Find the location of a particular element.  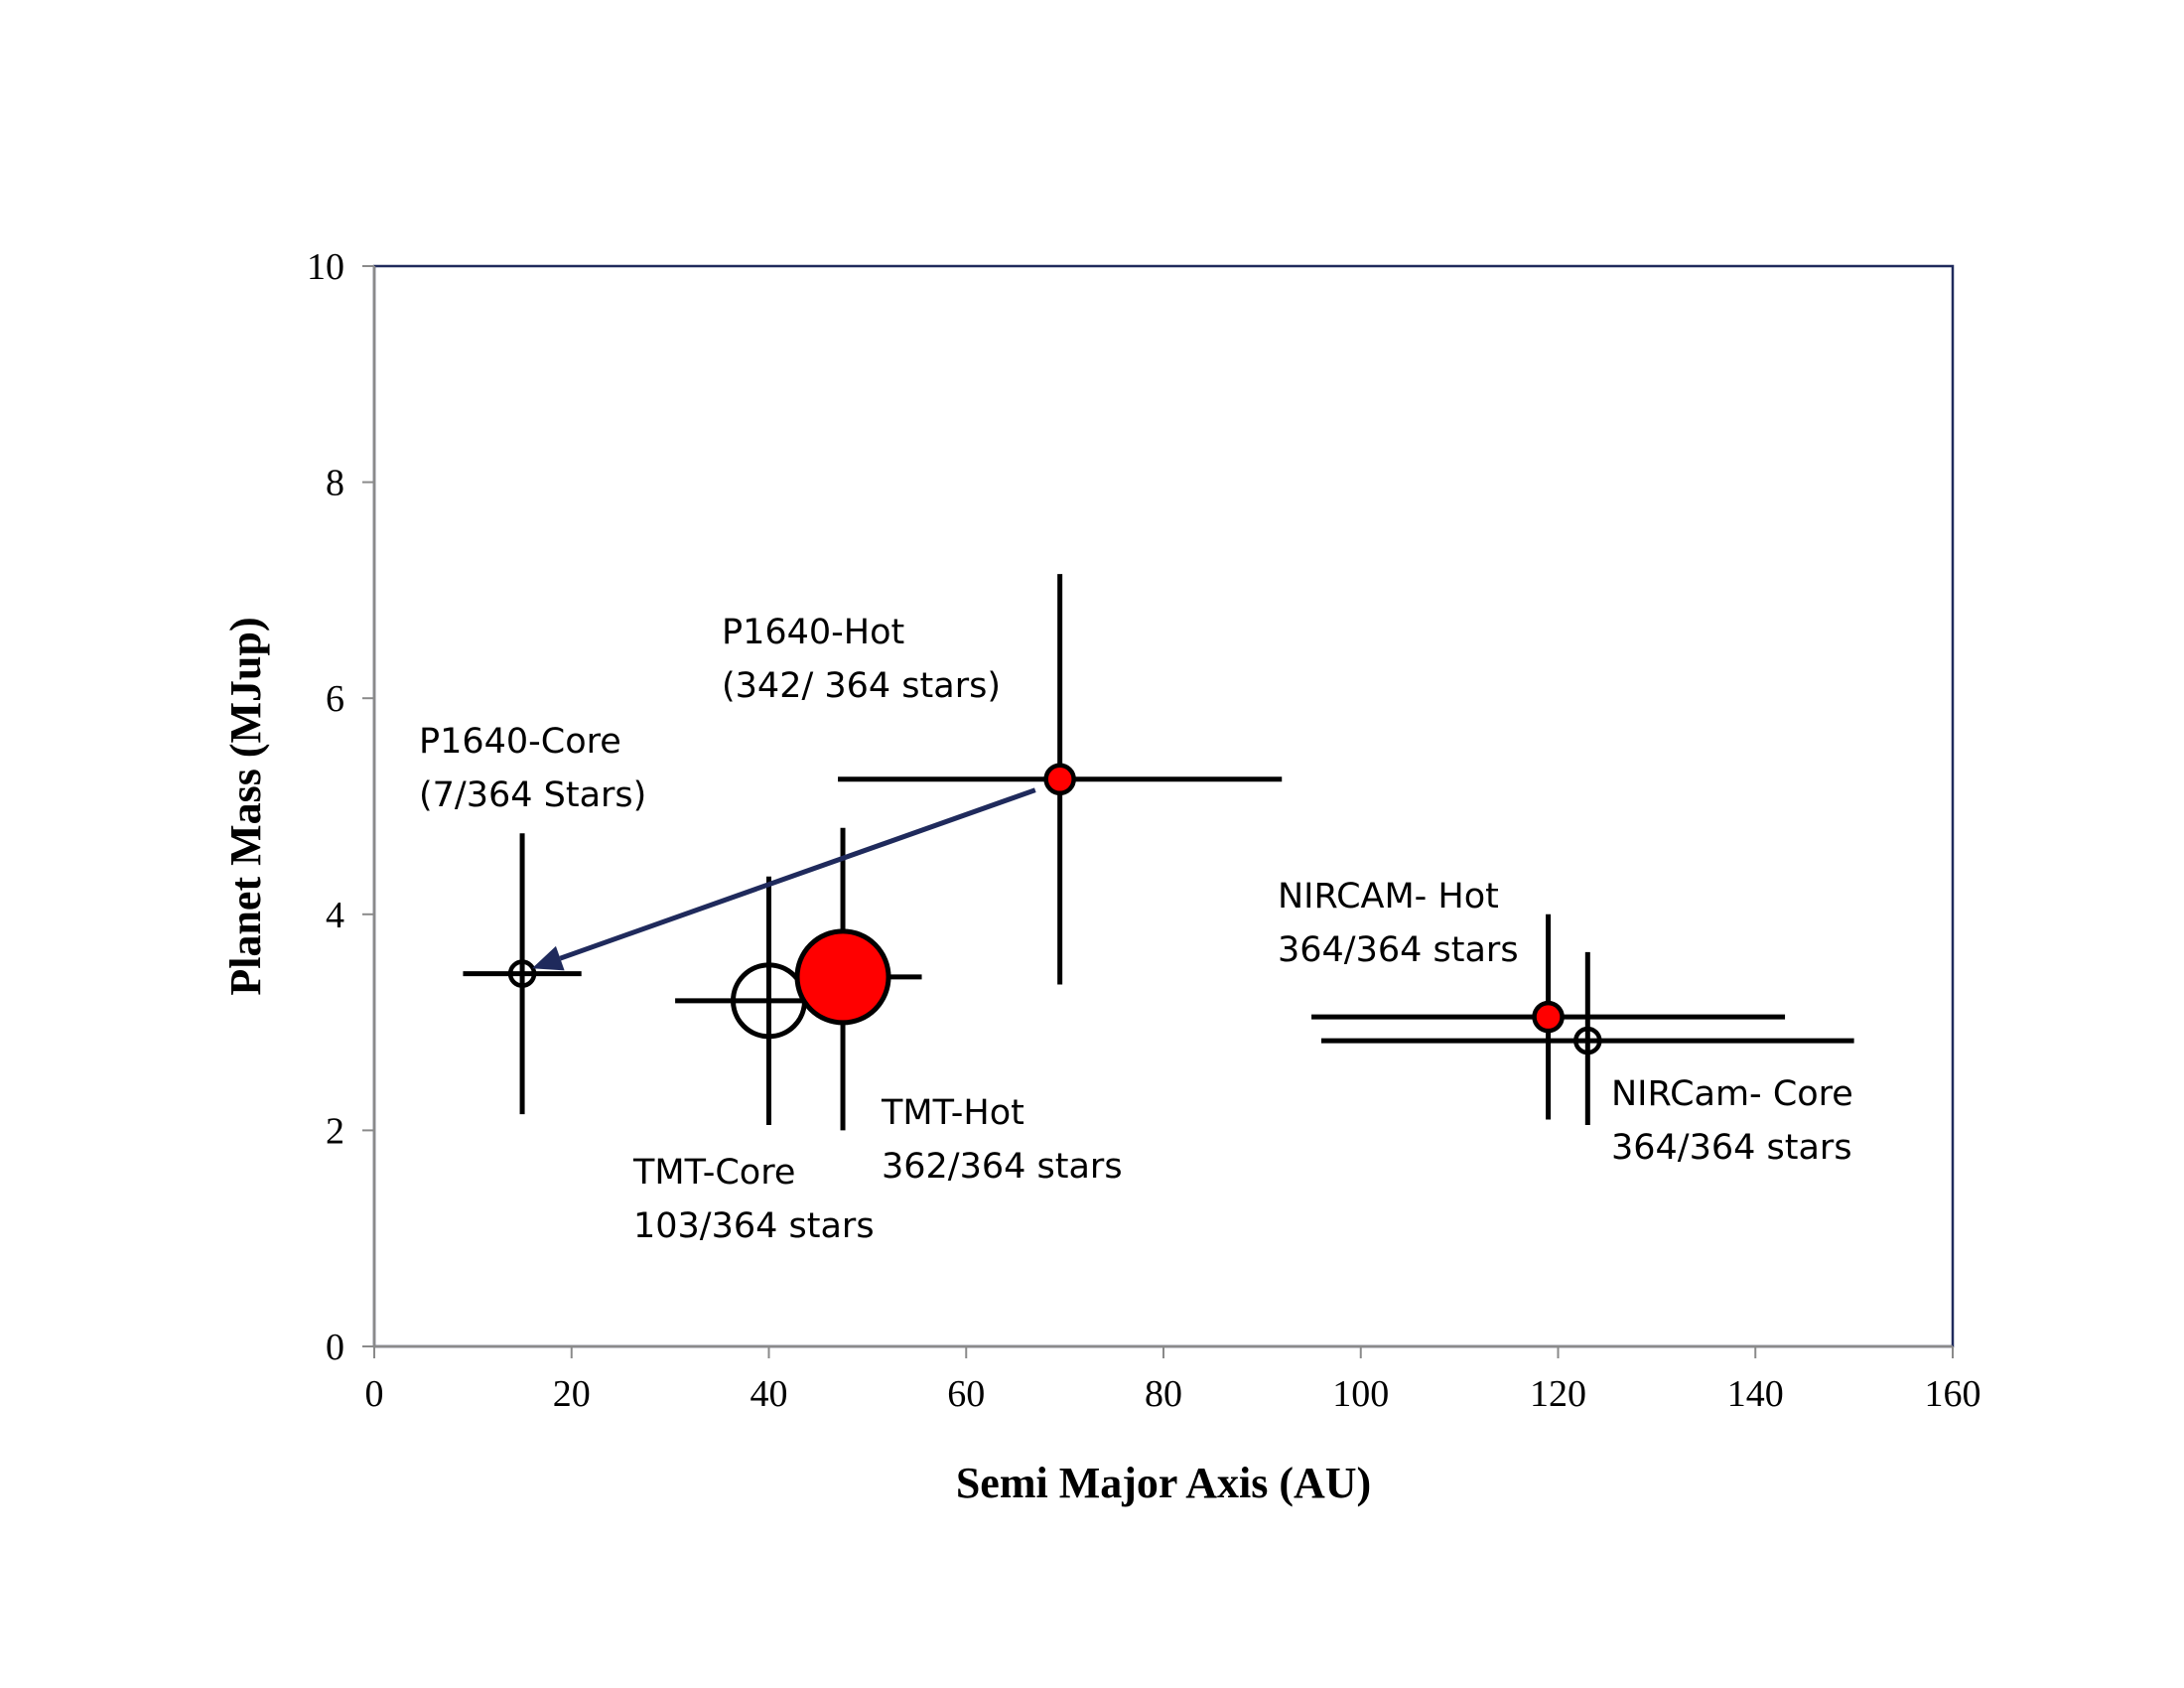

data-point-nircam-core is located at coordinates (1587, 1038).